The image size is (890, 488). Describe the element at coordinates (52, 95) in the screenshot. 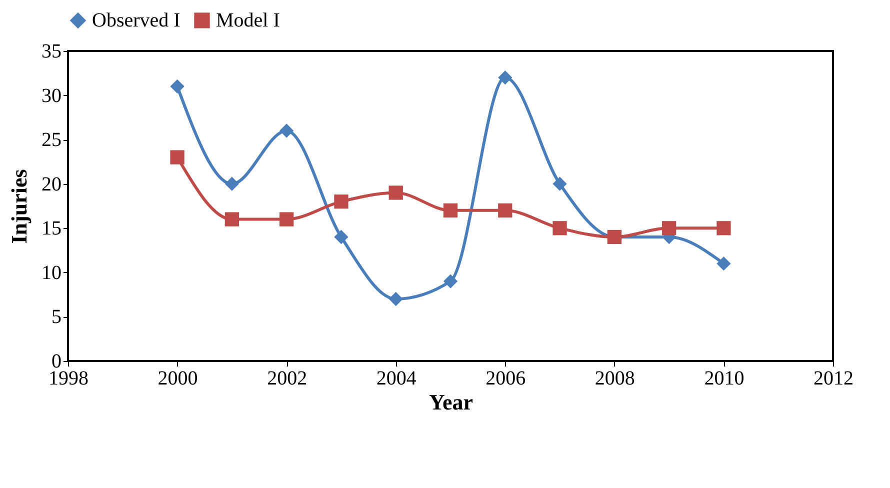

I see `y-tick-label: 30` at that location.